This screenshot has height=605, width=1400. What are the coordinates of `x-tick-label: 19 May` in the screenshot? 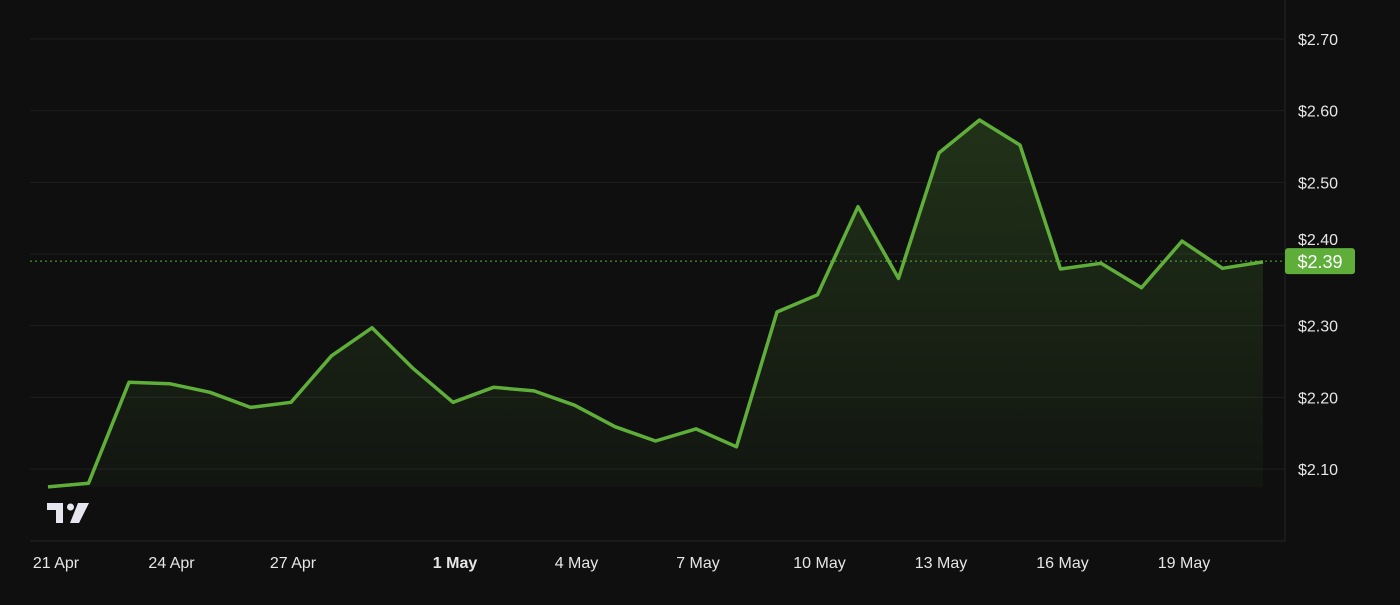 It's located at (1184, 563).